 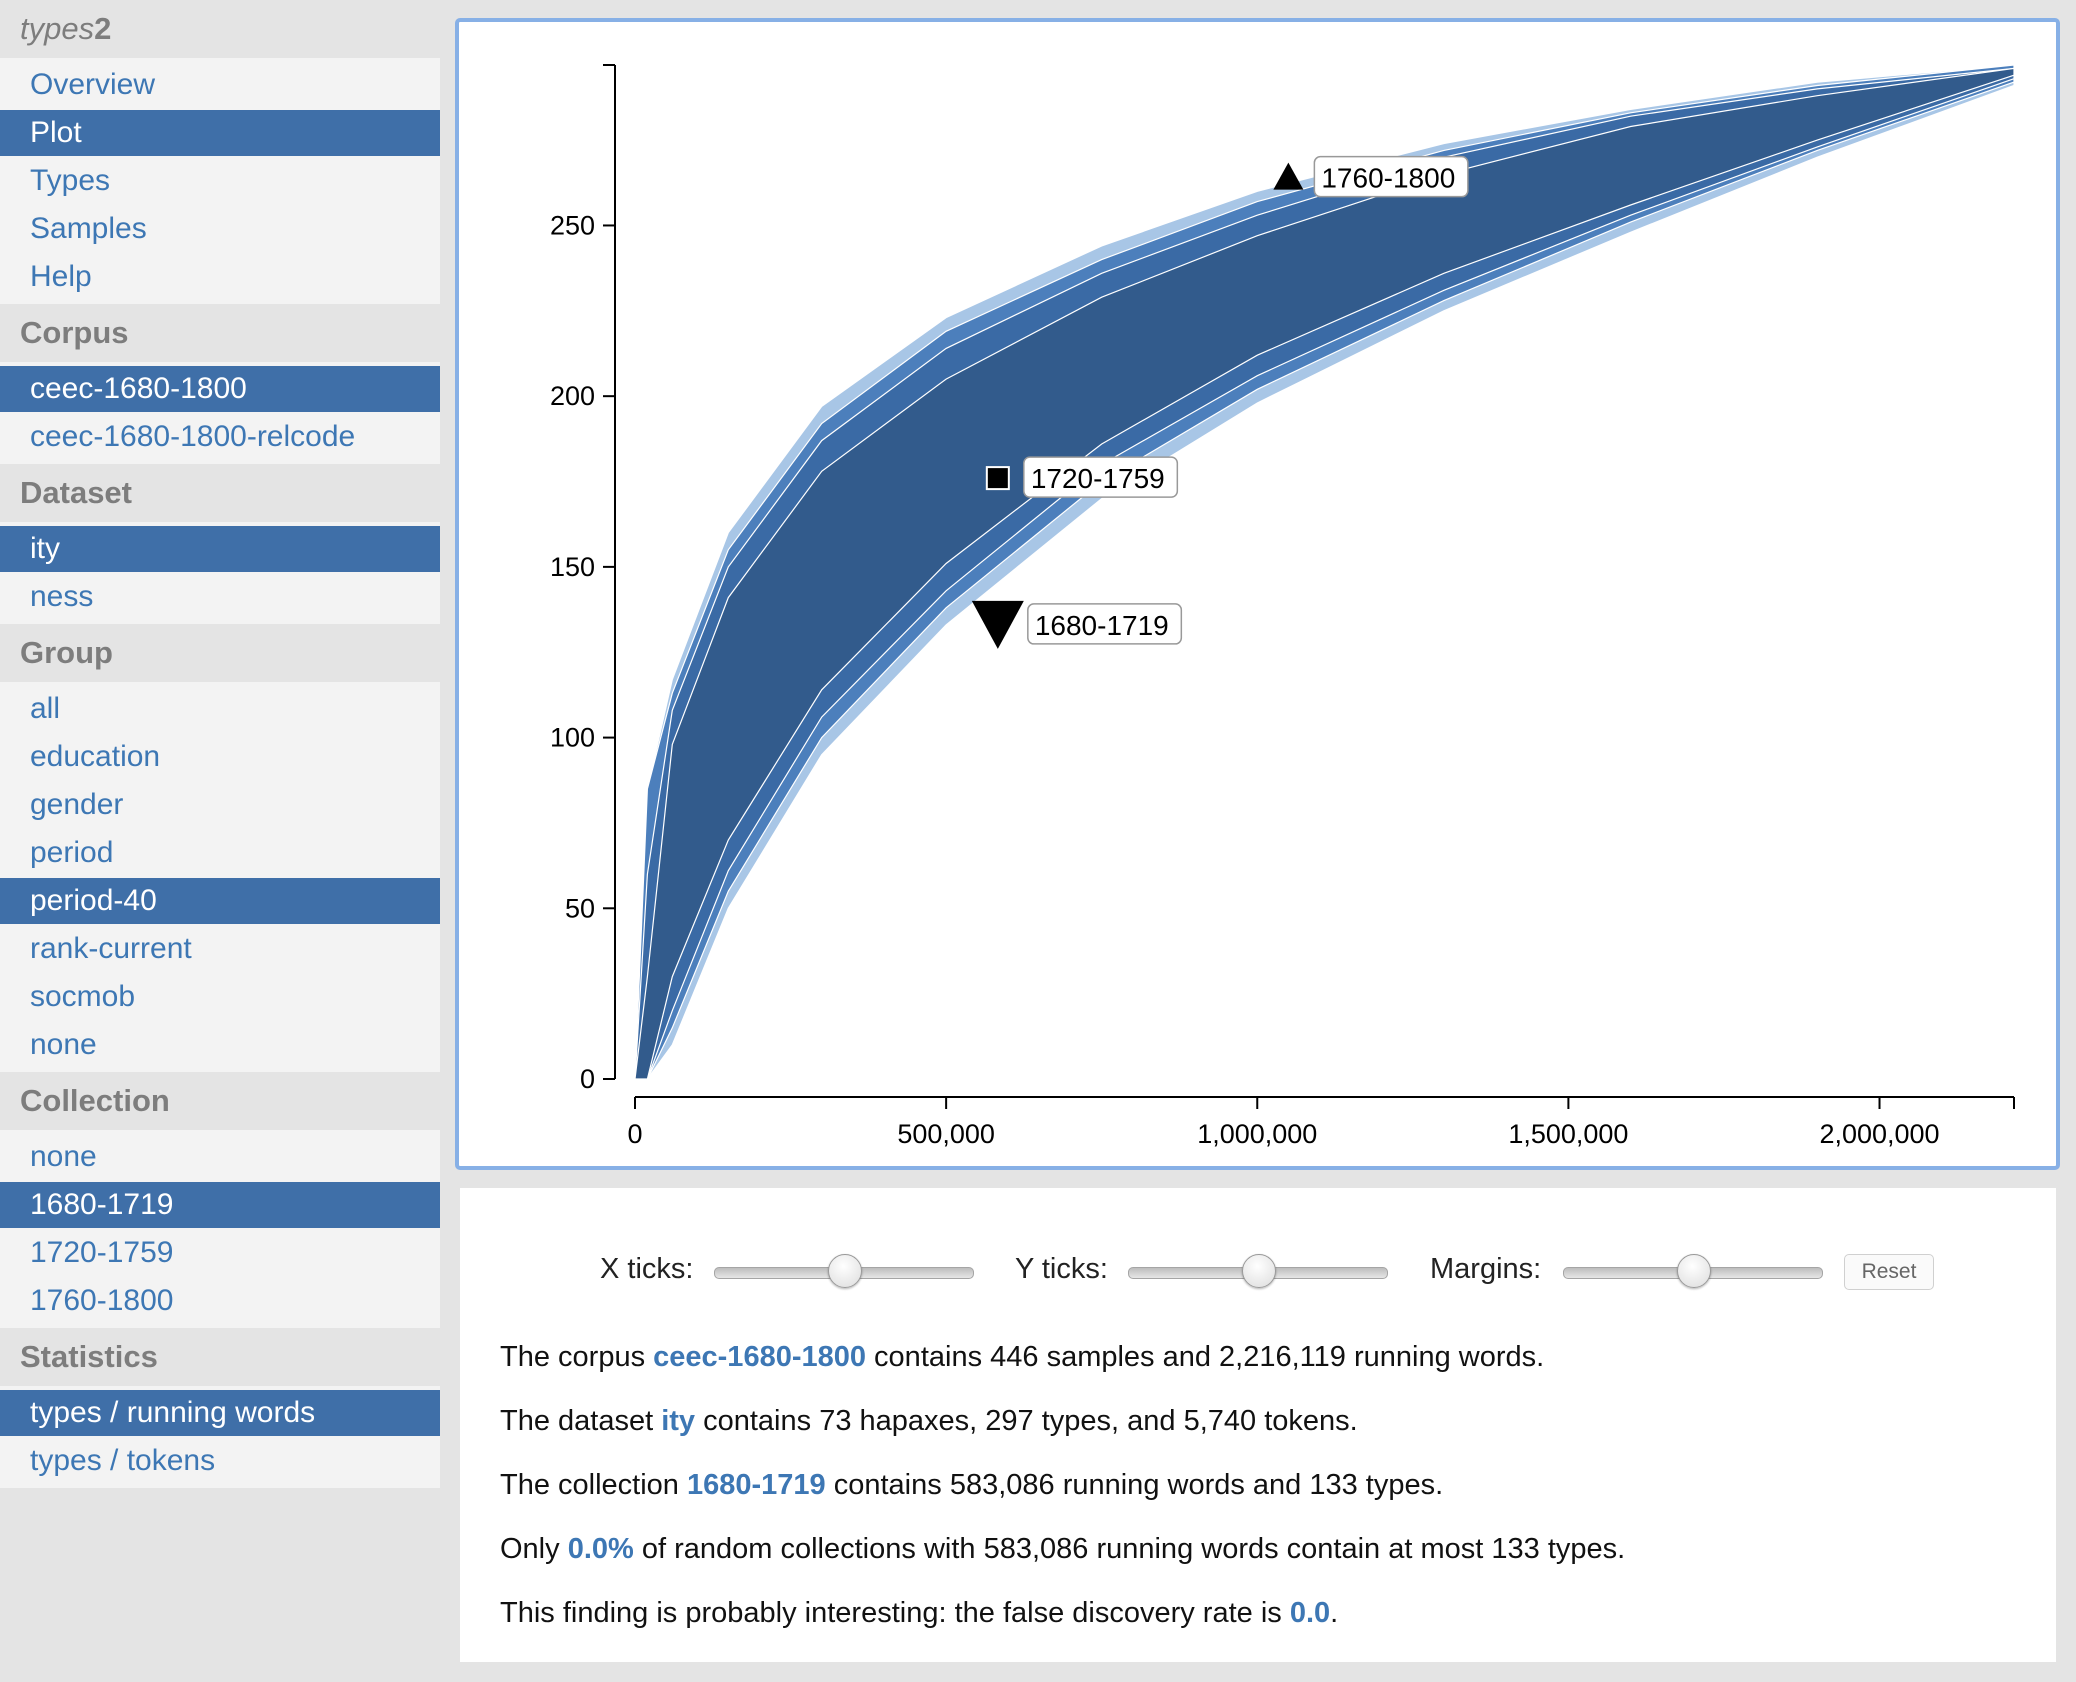 What do you see at coordinates (600, 1549) in the screenshot?
I see `percentage-link: 0.0%` at bounding box center [600, 1549].